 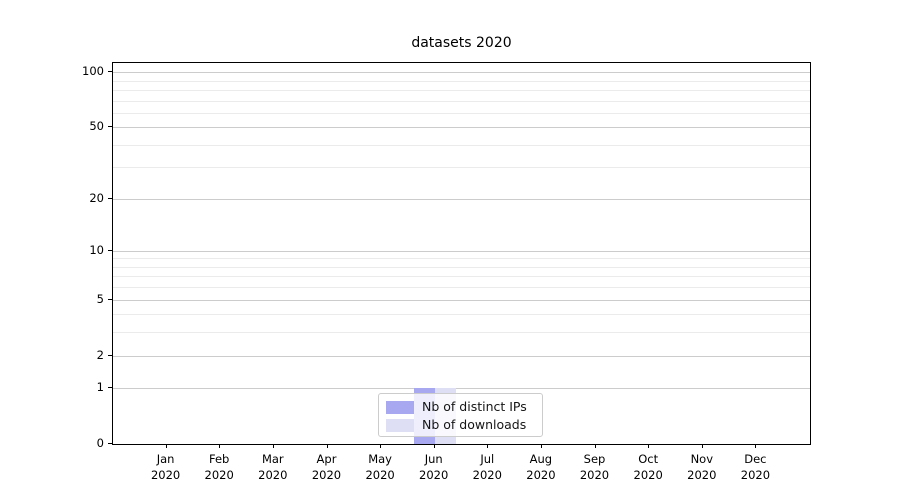 What do you see at coordinates (273, 467) in the screenshot?
I see `x-tick-label: Mar 2020` at bounding box center [273, 467].